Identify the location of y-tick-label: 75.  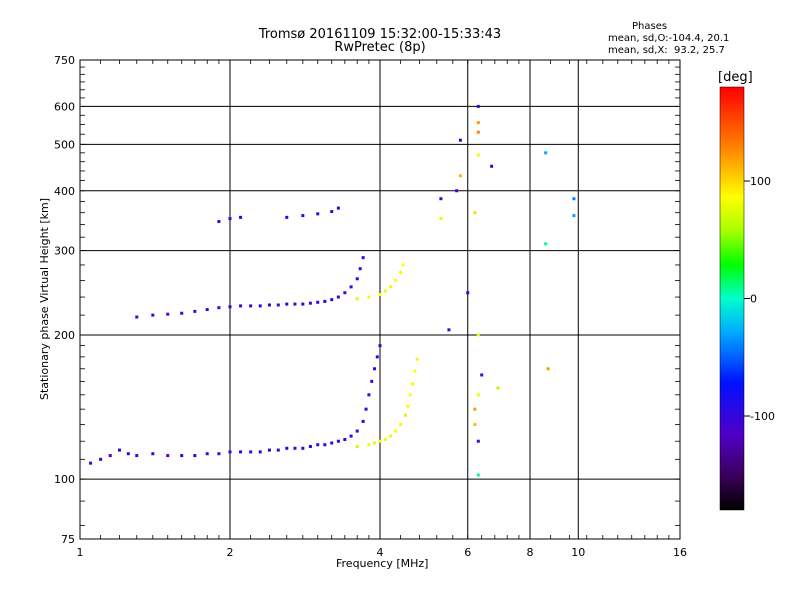
(68, 539).